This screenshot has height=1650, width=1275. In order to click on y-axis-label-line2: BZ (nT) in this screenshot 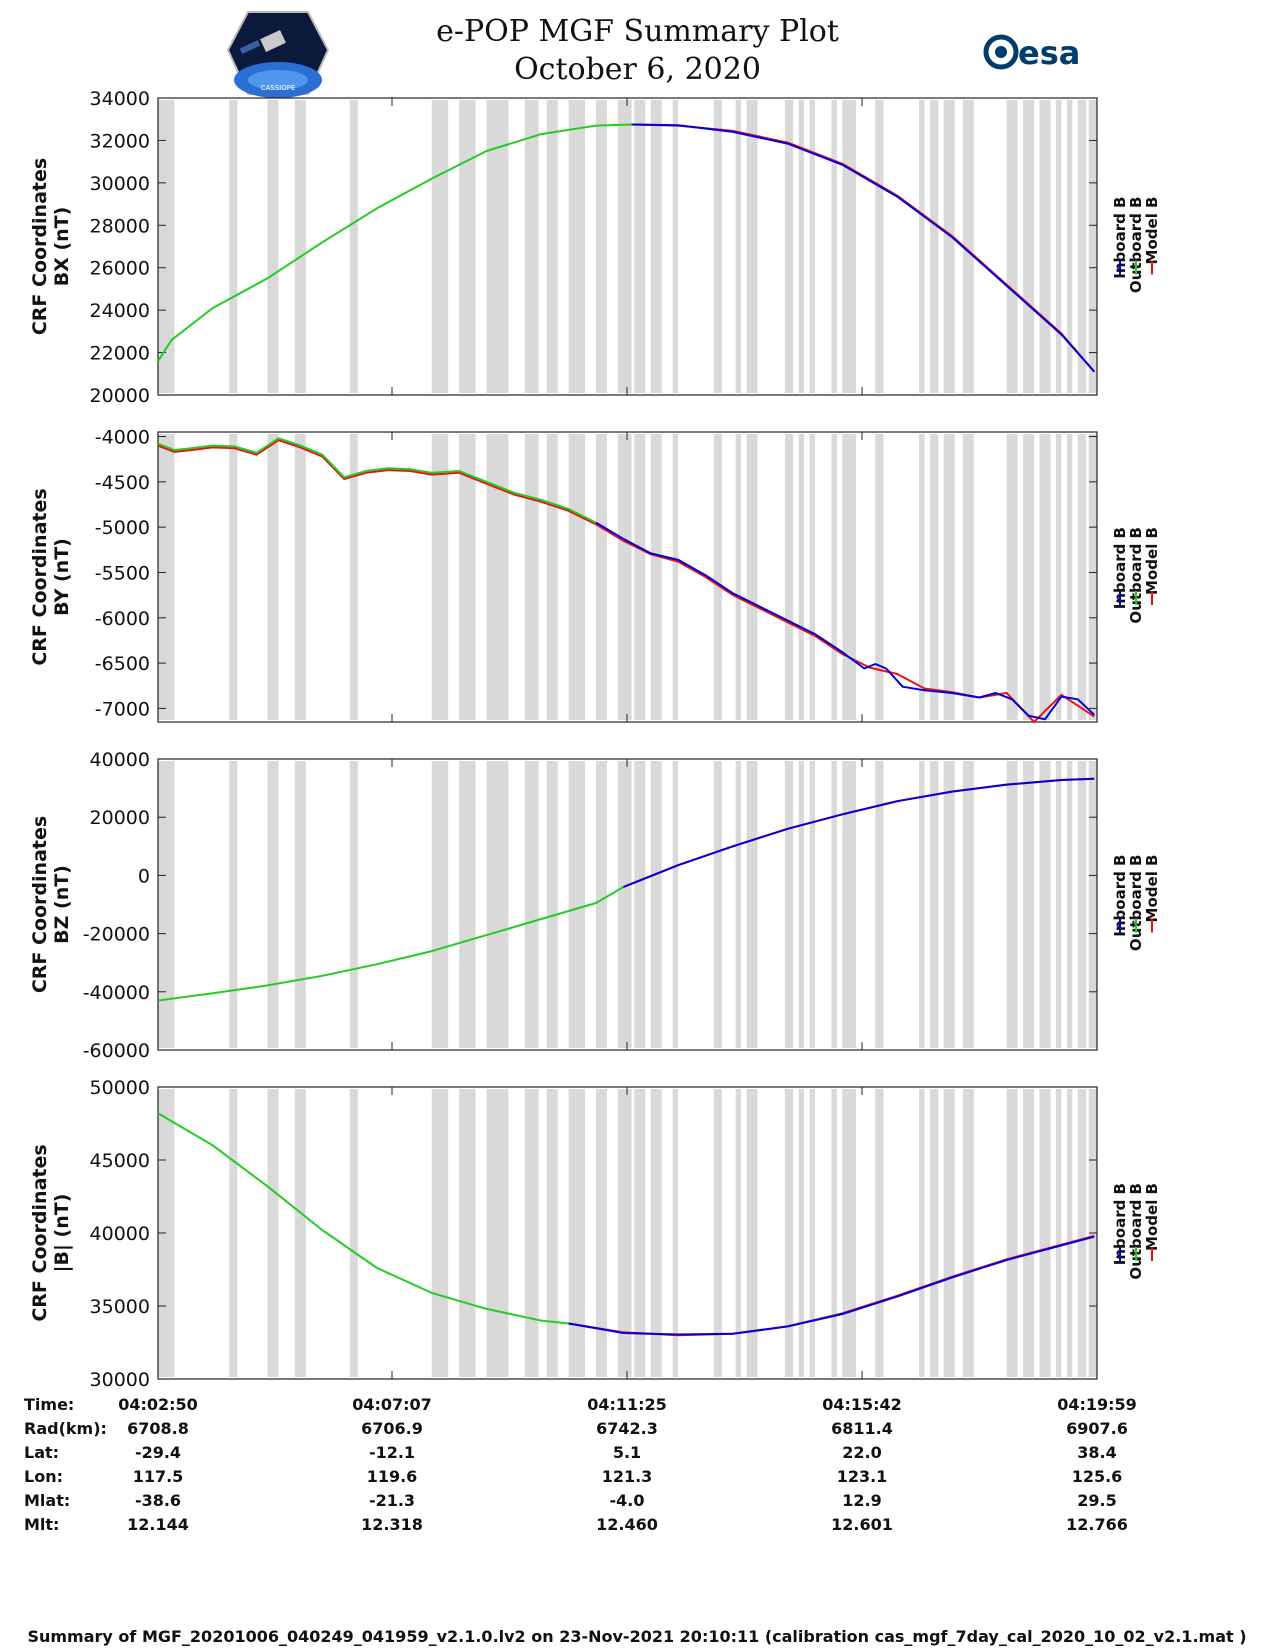, I will do `click(62, 904)`.